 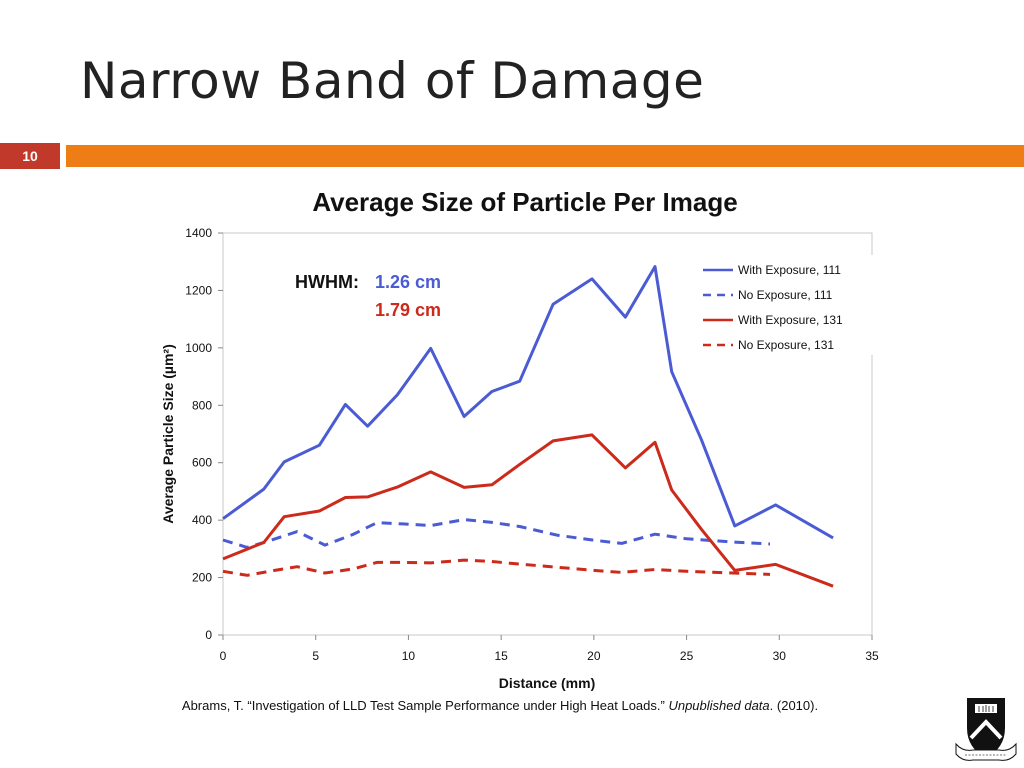 I want to click on x-tick-label: 20, so click(x=594, y=656).